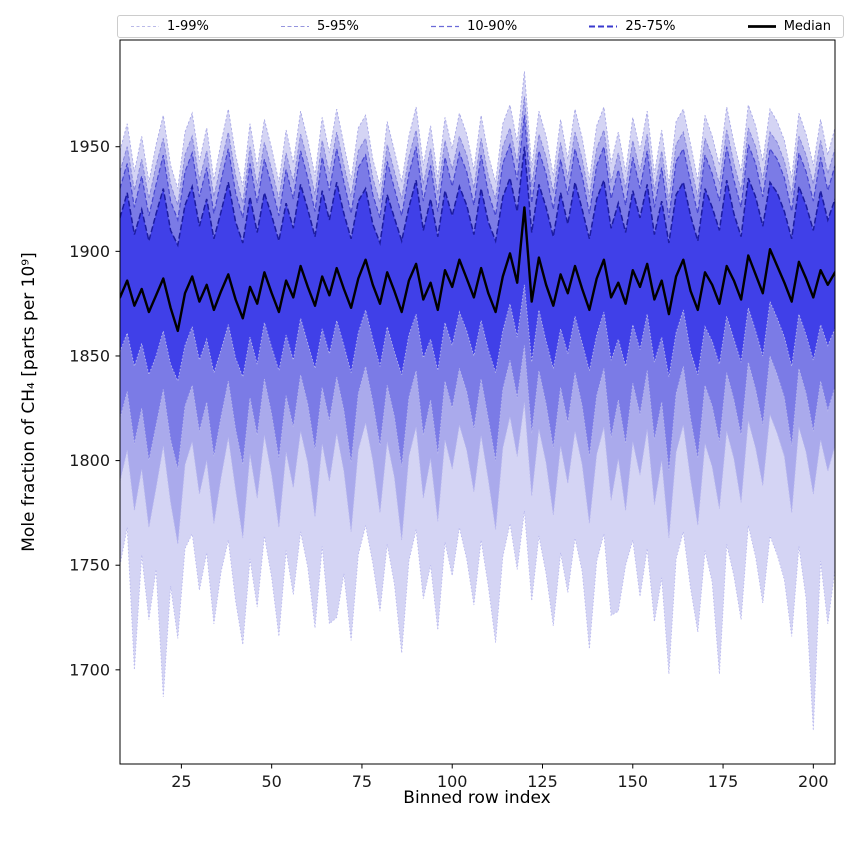 The width and height of the screenshot is (850, 850). I want to click on legend-label: 1-99%, so click(188, 26).